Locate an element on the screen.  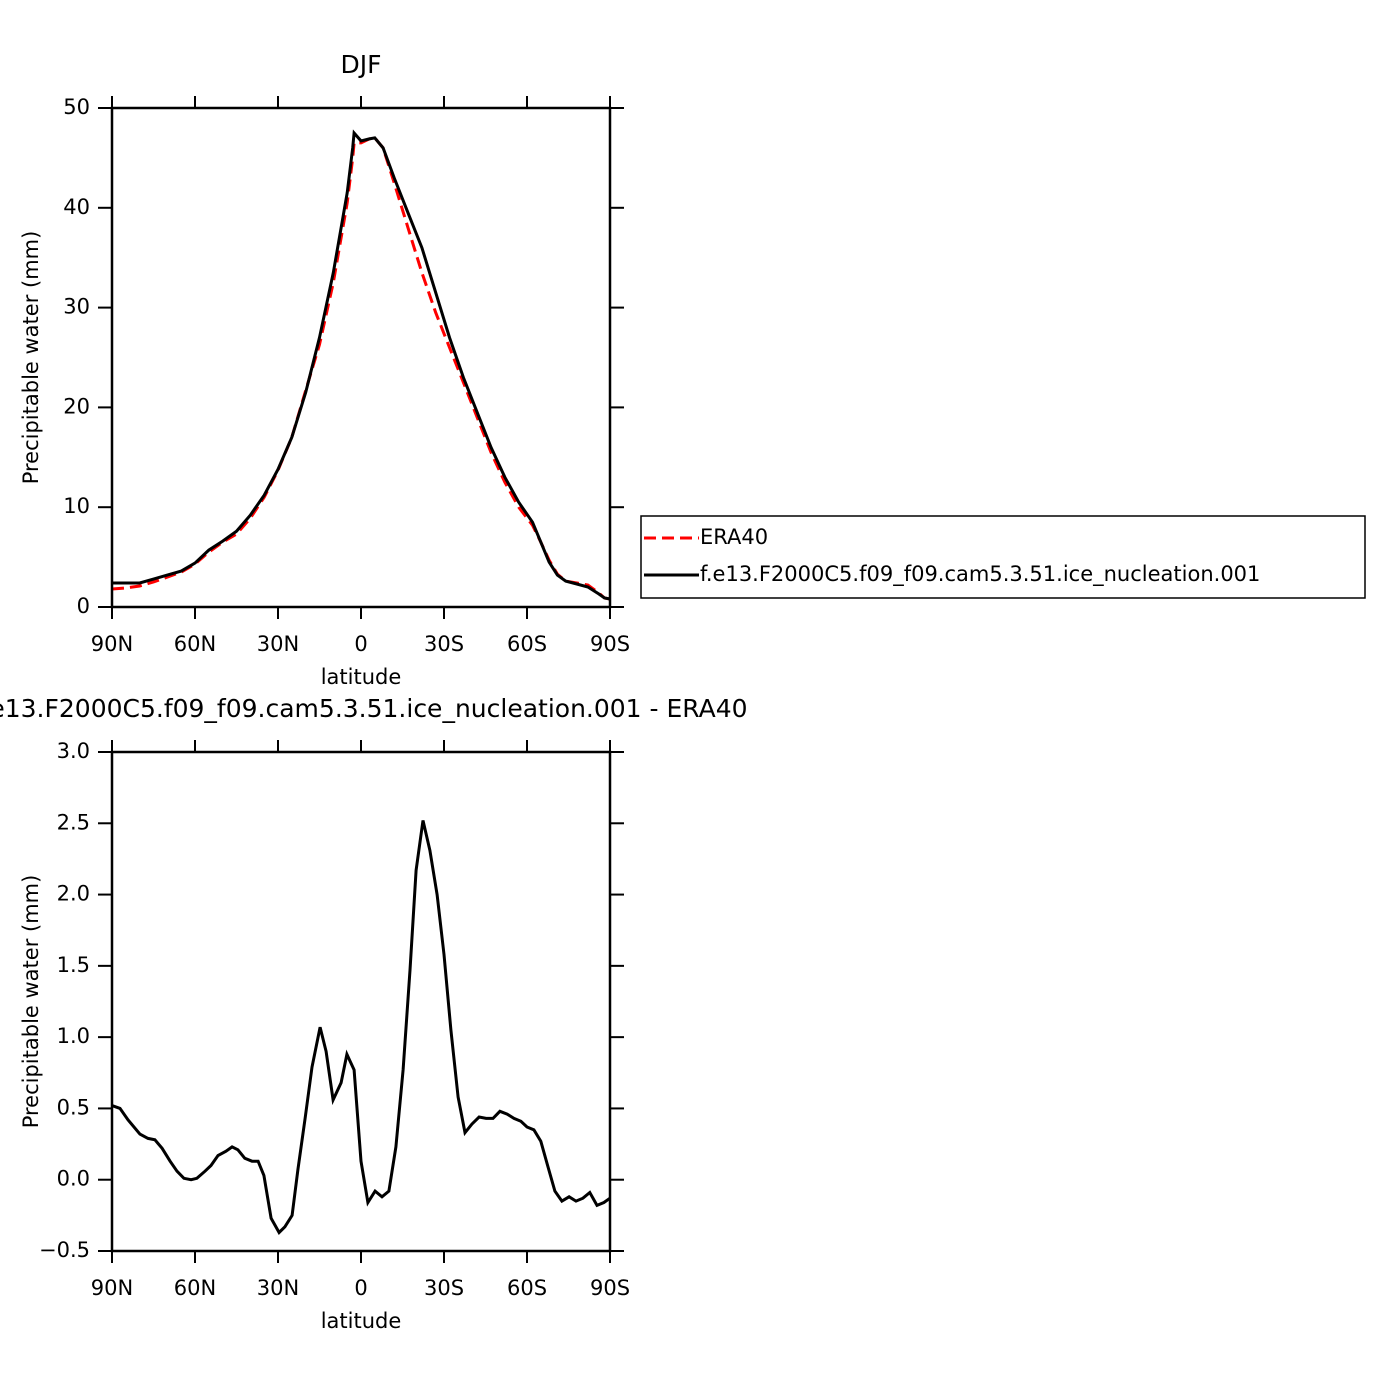
y-tick-label: 0.0 is located at coordinates (73, 1179).